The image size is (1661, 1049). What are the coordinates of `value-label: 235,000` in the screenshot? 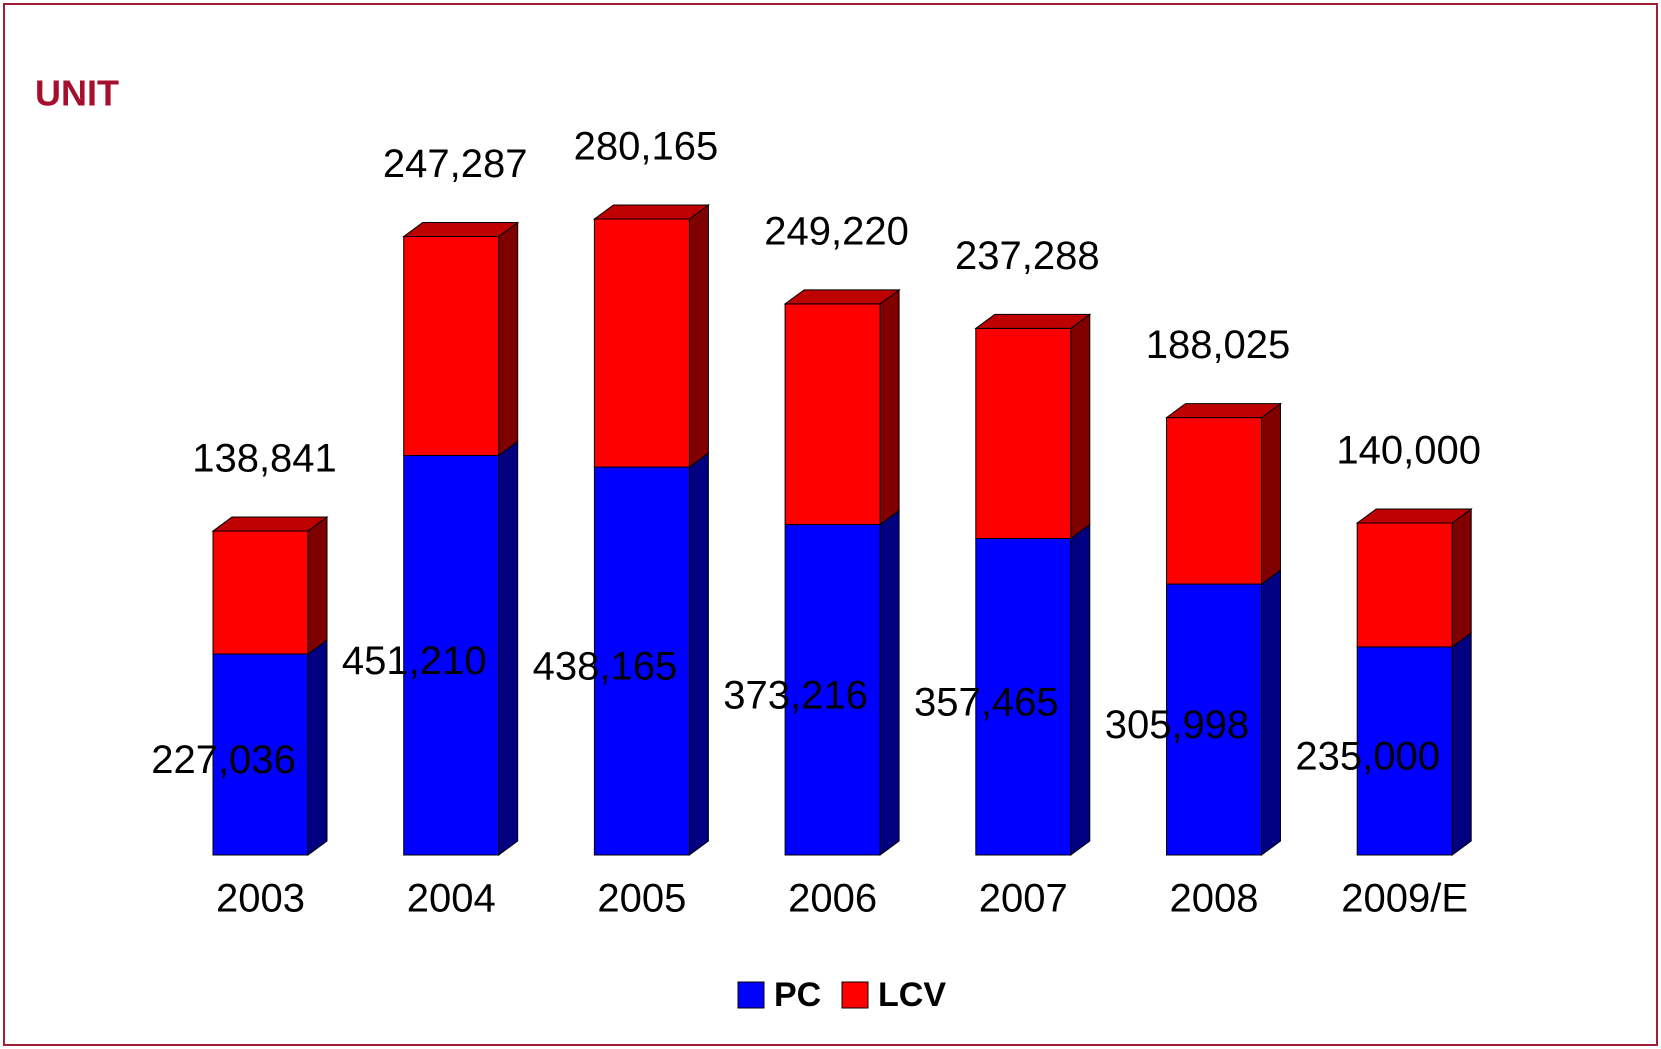 It's located at (1367, 757).